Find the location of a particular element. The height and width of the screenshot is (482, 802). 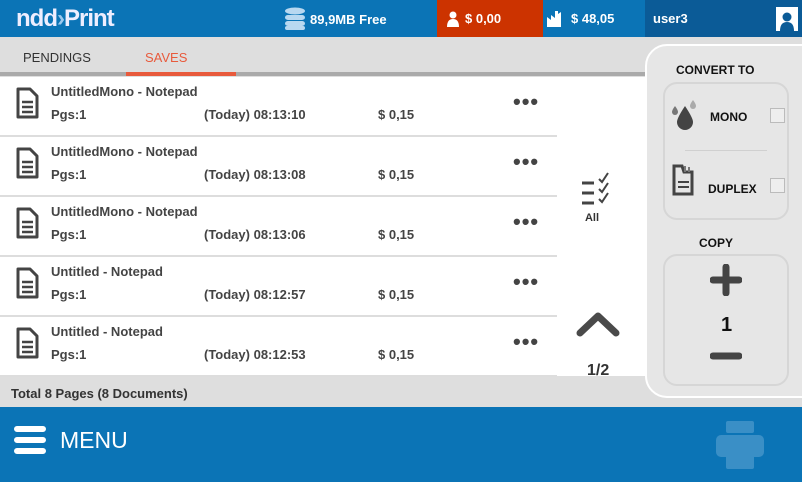

convert-to-label: CONVERT TO is located at coordinates (715, 70).